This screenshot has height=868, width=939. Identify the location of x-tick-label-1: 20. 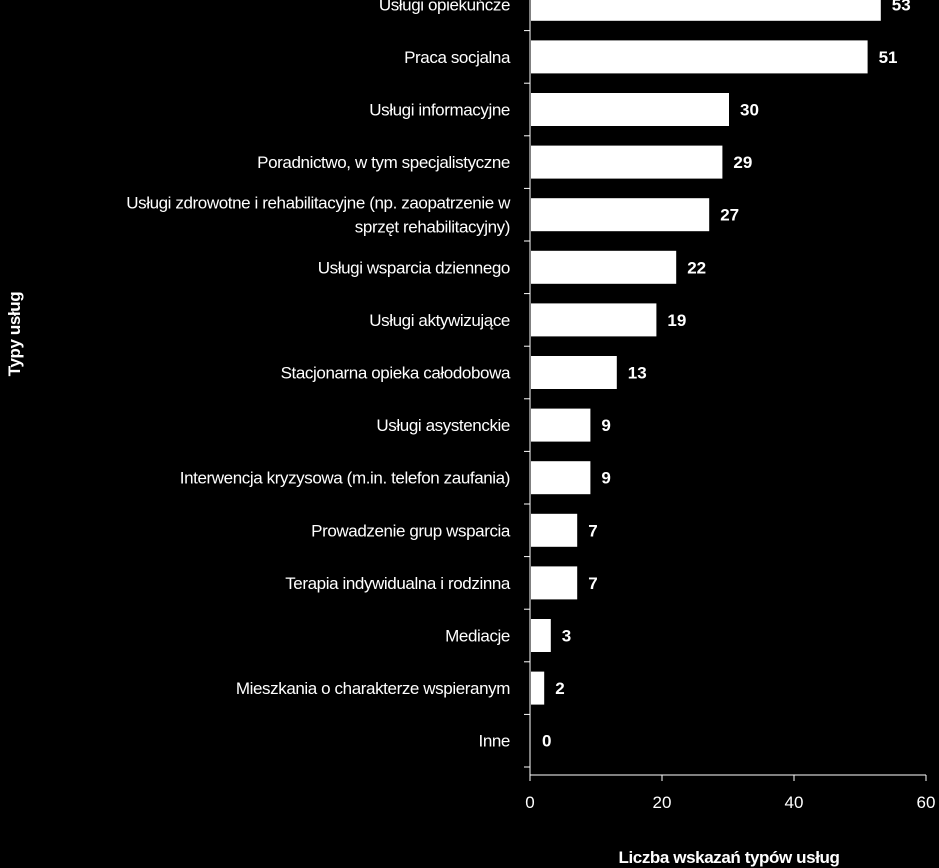
(662, 802).